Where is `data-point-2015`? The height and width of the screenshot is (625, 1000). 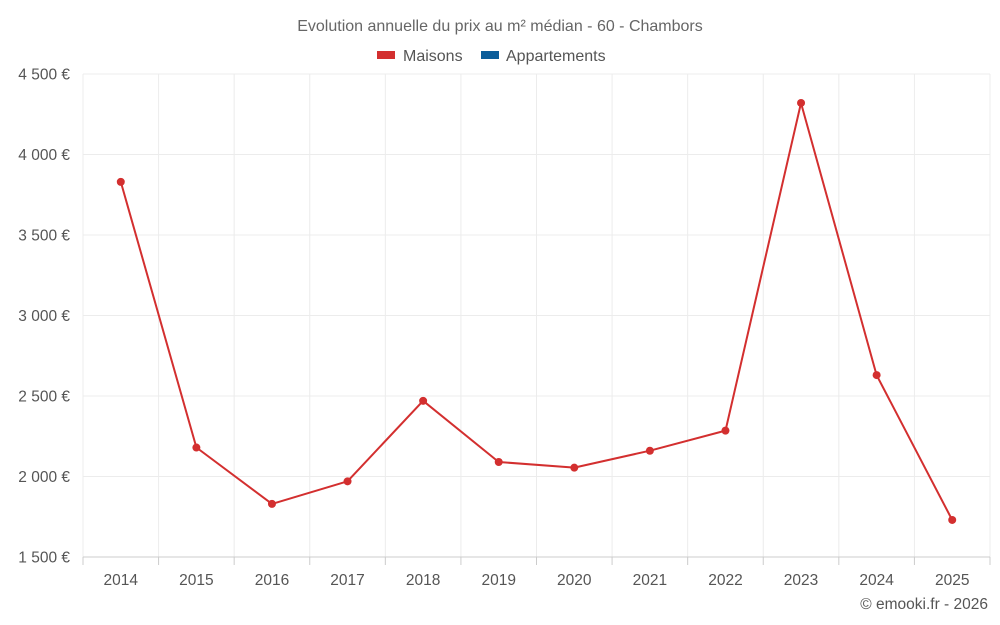
data-point-2015 is located at coordinates (196, 447).